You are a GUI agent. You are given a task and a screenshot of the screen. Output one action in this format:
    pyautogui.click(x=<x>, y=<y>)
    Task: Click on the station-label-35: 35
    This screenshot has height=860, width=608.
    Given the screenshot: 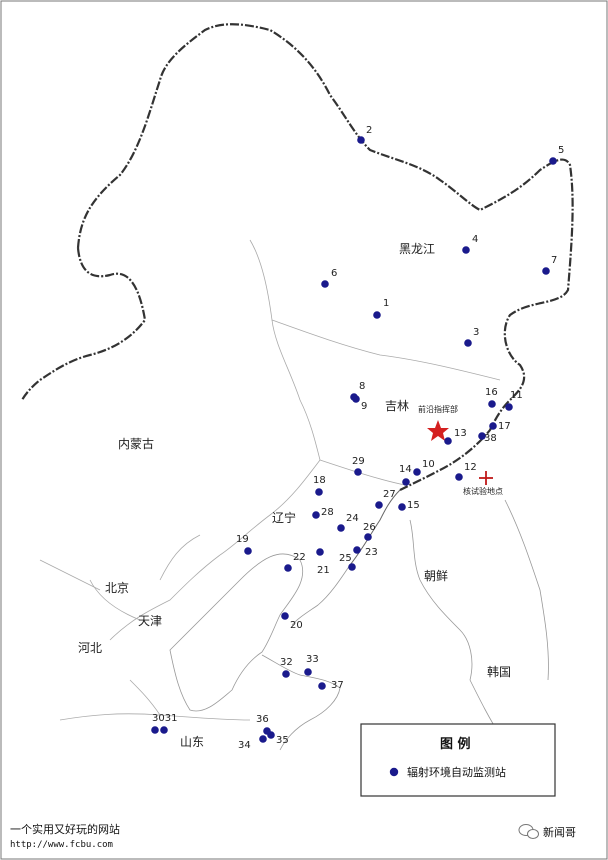 What is the action you would take?
    pyautogui.click(x=282, y=740)
    